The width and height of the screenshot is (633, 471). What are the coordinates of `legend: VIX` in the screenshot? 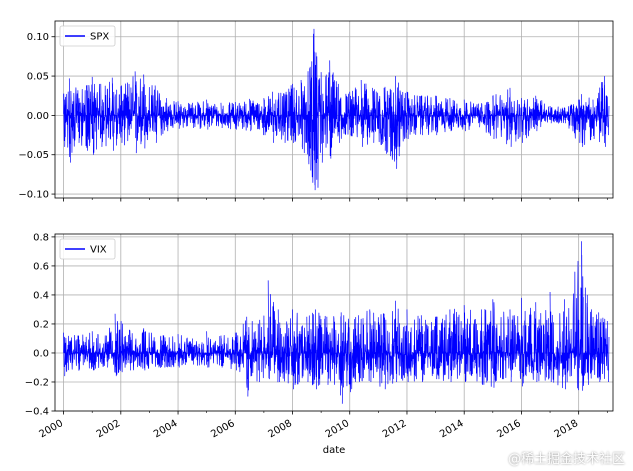 It's located at (87, 249).